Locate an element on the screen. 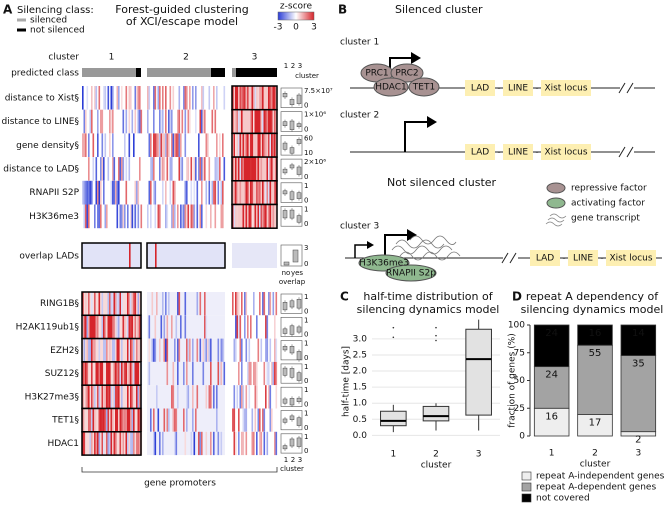 This screenshot has height=505, width=667. transcript is located at coordinates (426, 248).